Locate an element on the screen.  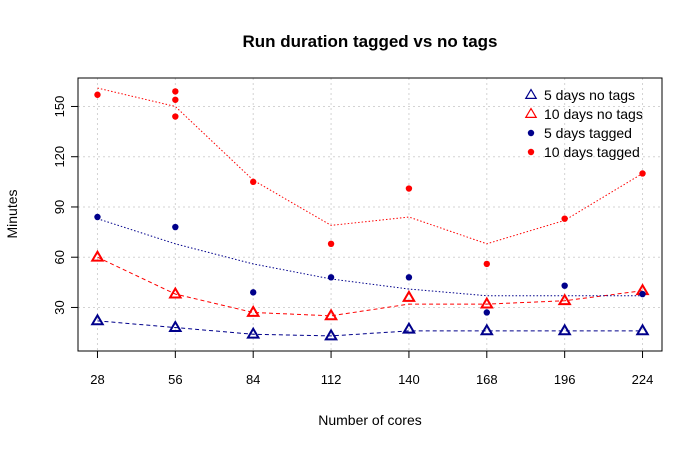
x-tick-label-4: 140 is located at coordinates (409, 379).